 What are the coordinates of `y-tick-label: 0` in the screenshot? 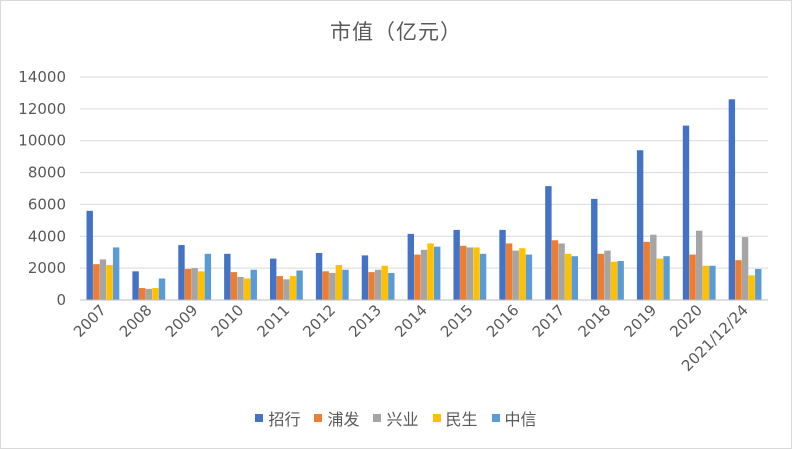 It's located at (61, 300).